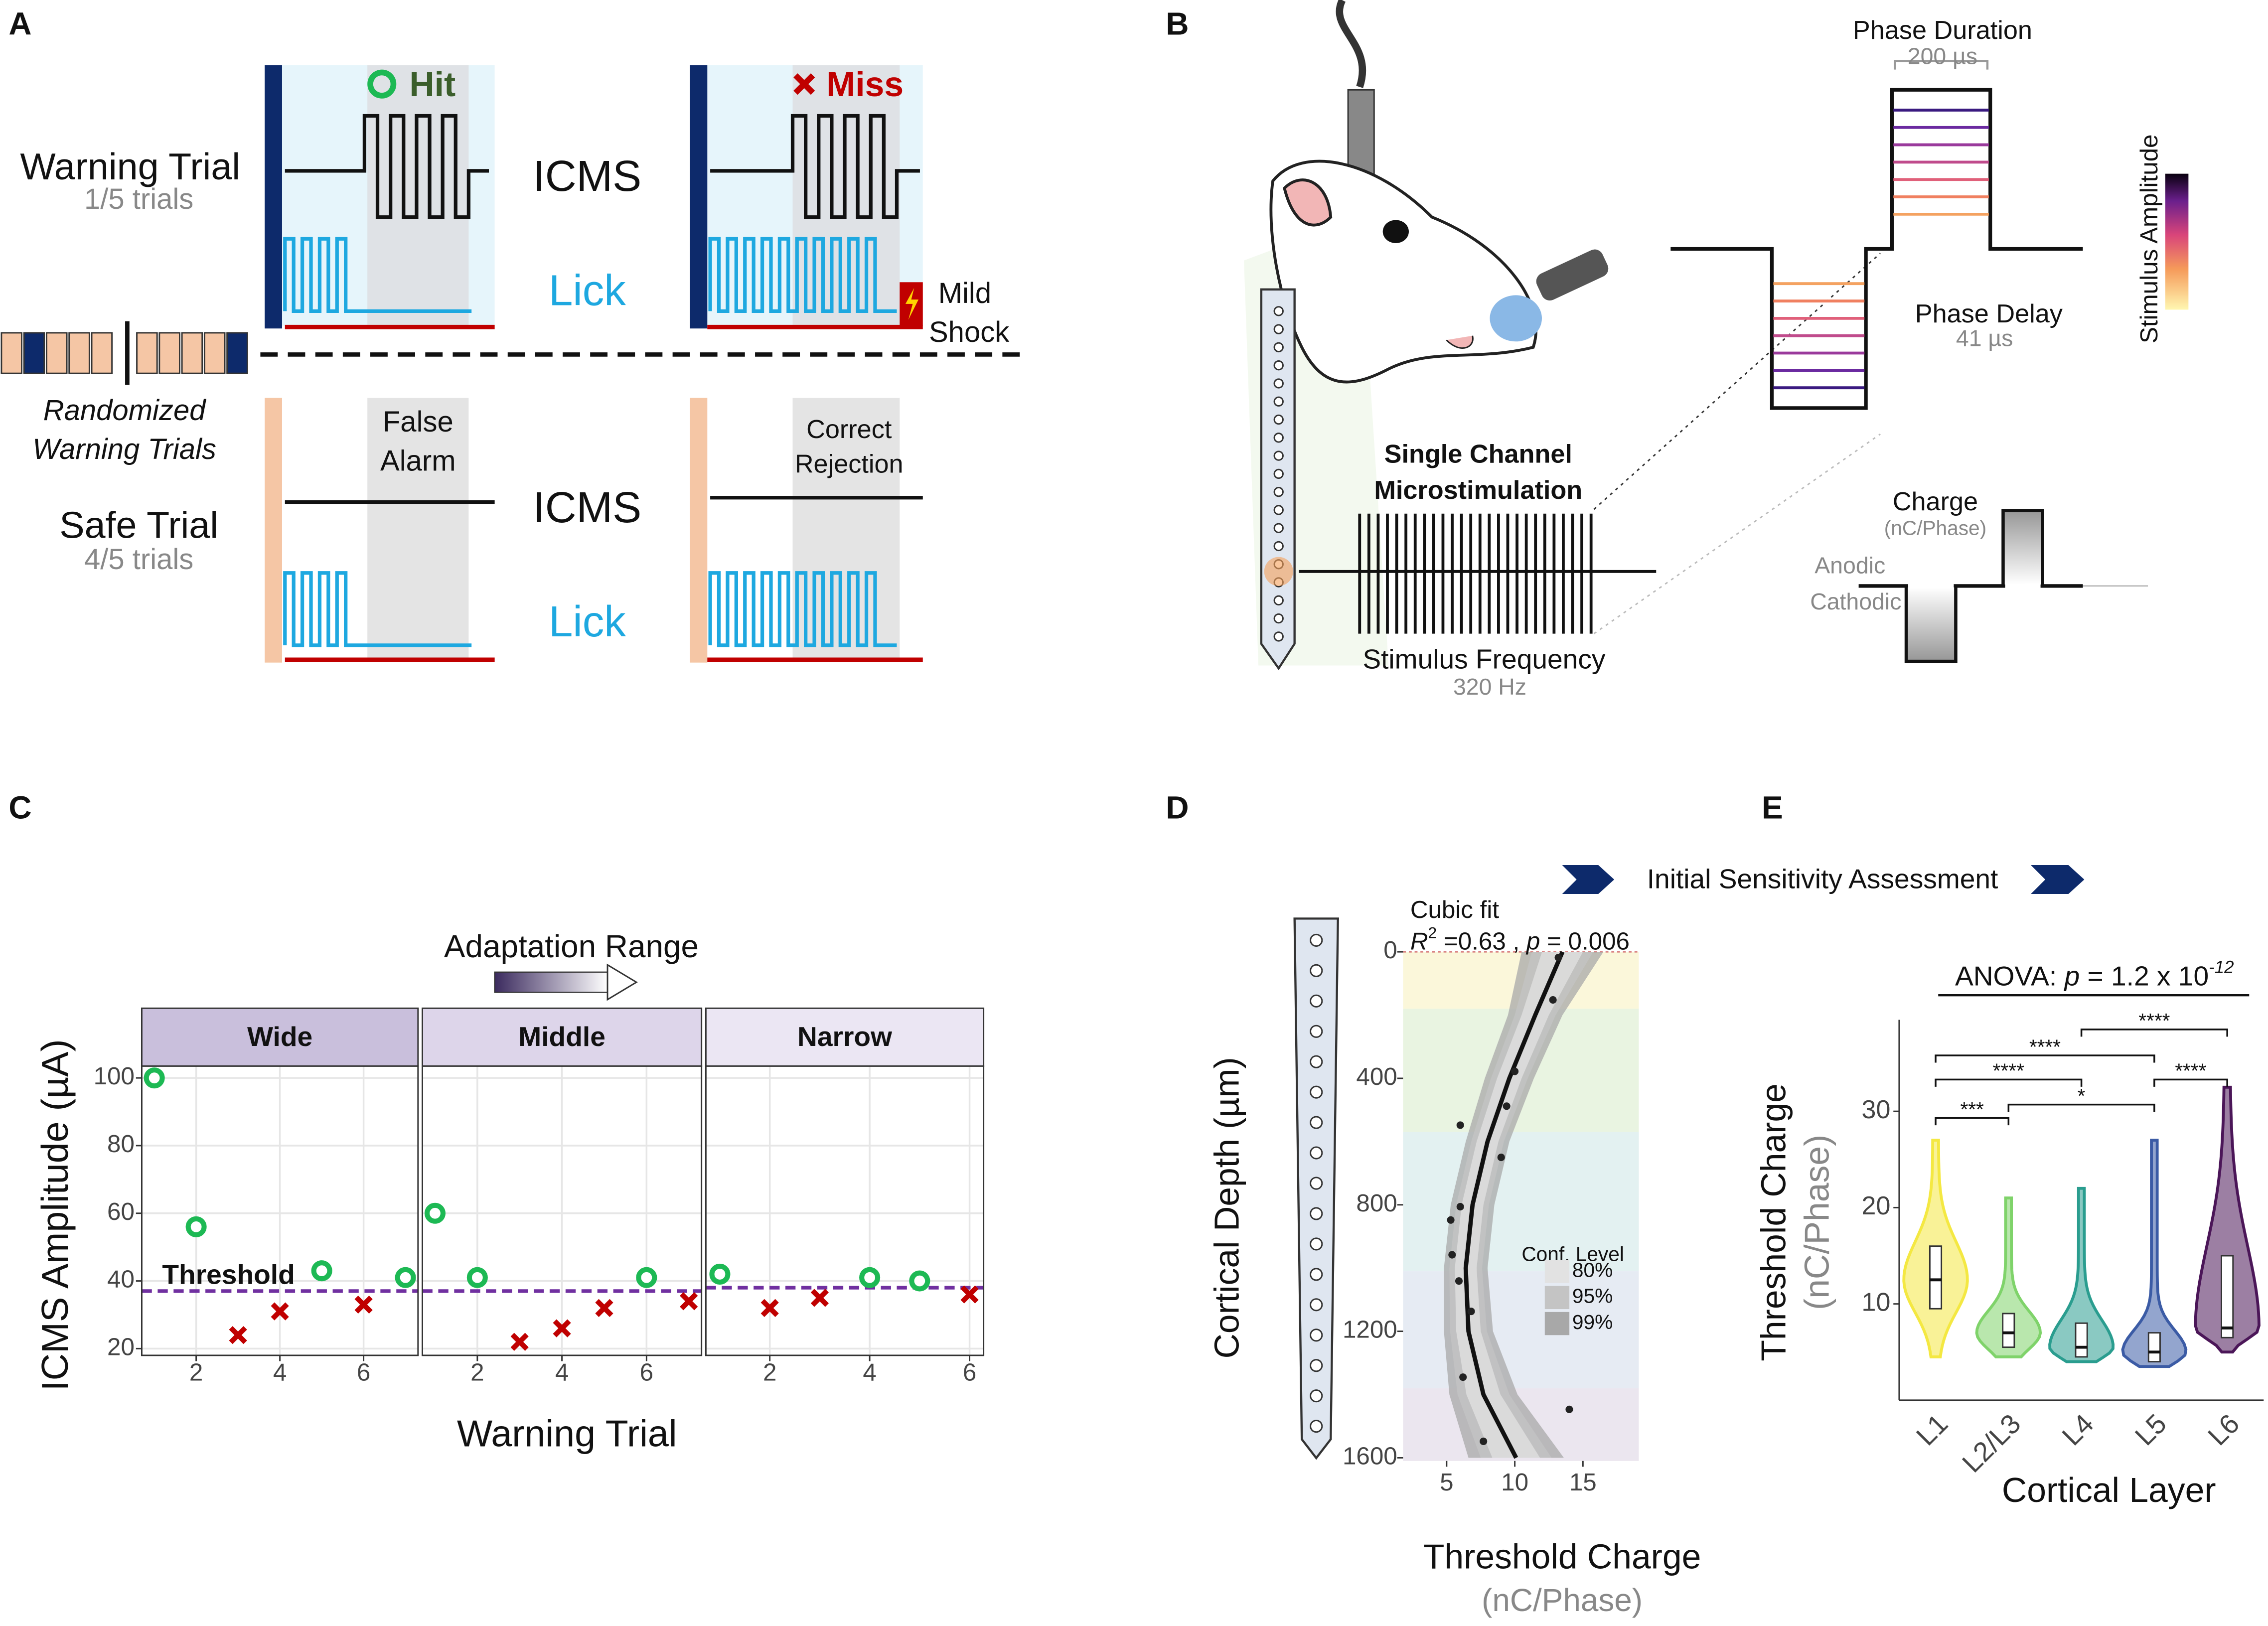  I want to click on label: Phase Duration, so click(1943, 30).